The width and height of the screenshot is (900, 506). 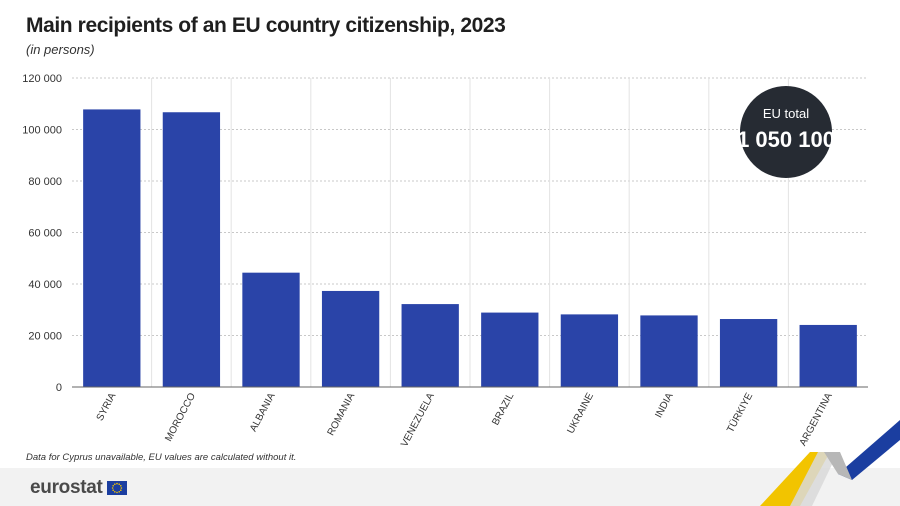 I want to click on y-axis-ticks: 0 20 000 40 000 60 000 80 000 100 000 120 000, so click(x=42, y=233).